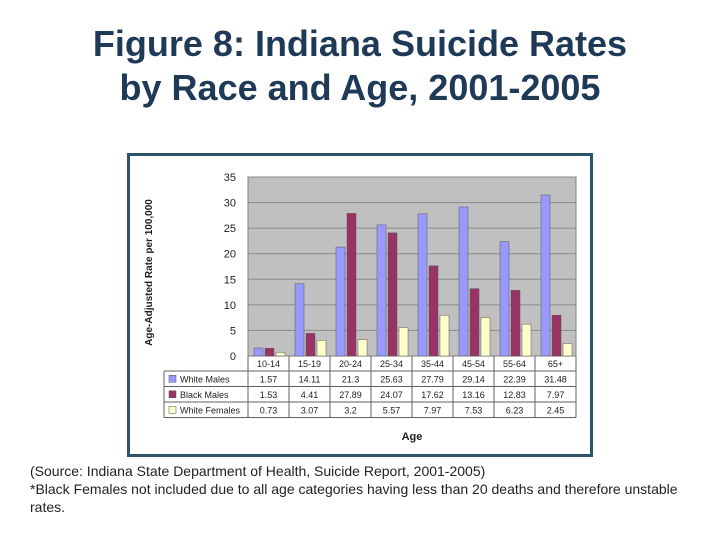  Describe the element at coordinates (360, 43) in the screenshot. I see `title-line-1: Figure 8: Indiana Suicide Rates` at that location.